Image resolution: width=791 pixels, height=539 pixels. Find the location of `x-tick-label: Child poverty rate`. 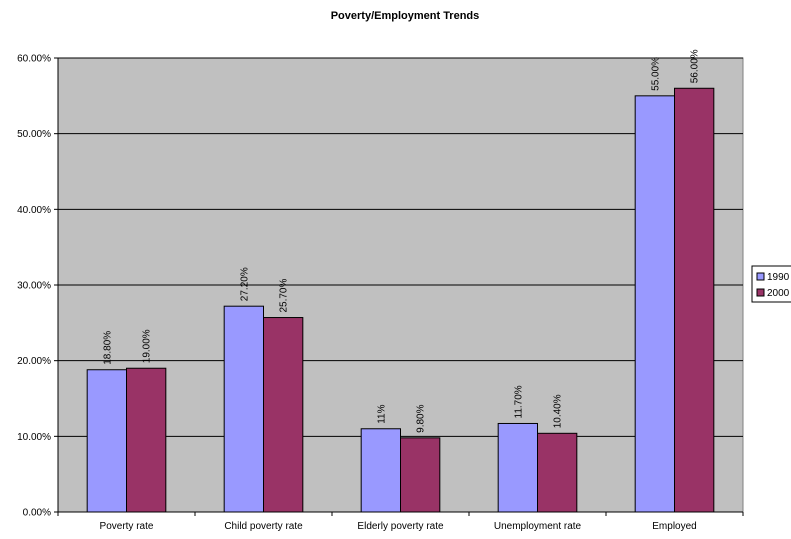

x-tick-label: Child poverty rate is located at coordinates (263, 526).